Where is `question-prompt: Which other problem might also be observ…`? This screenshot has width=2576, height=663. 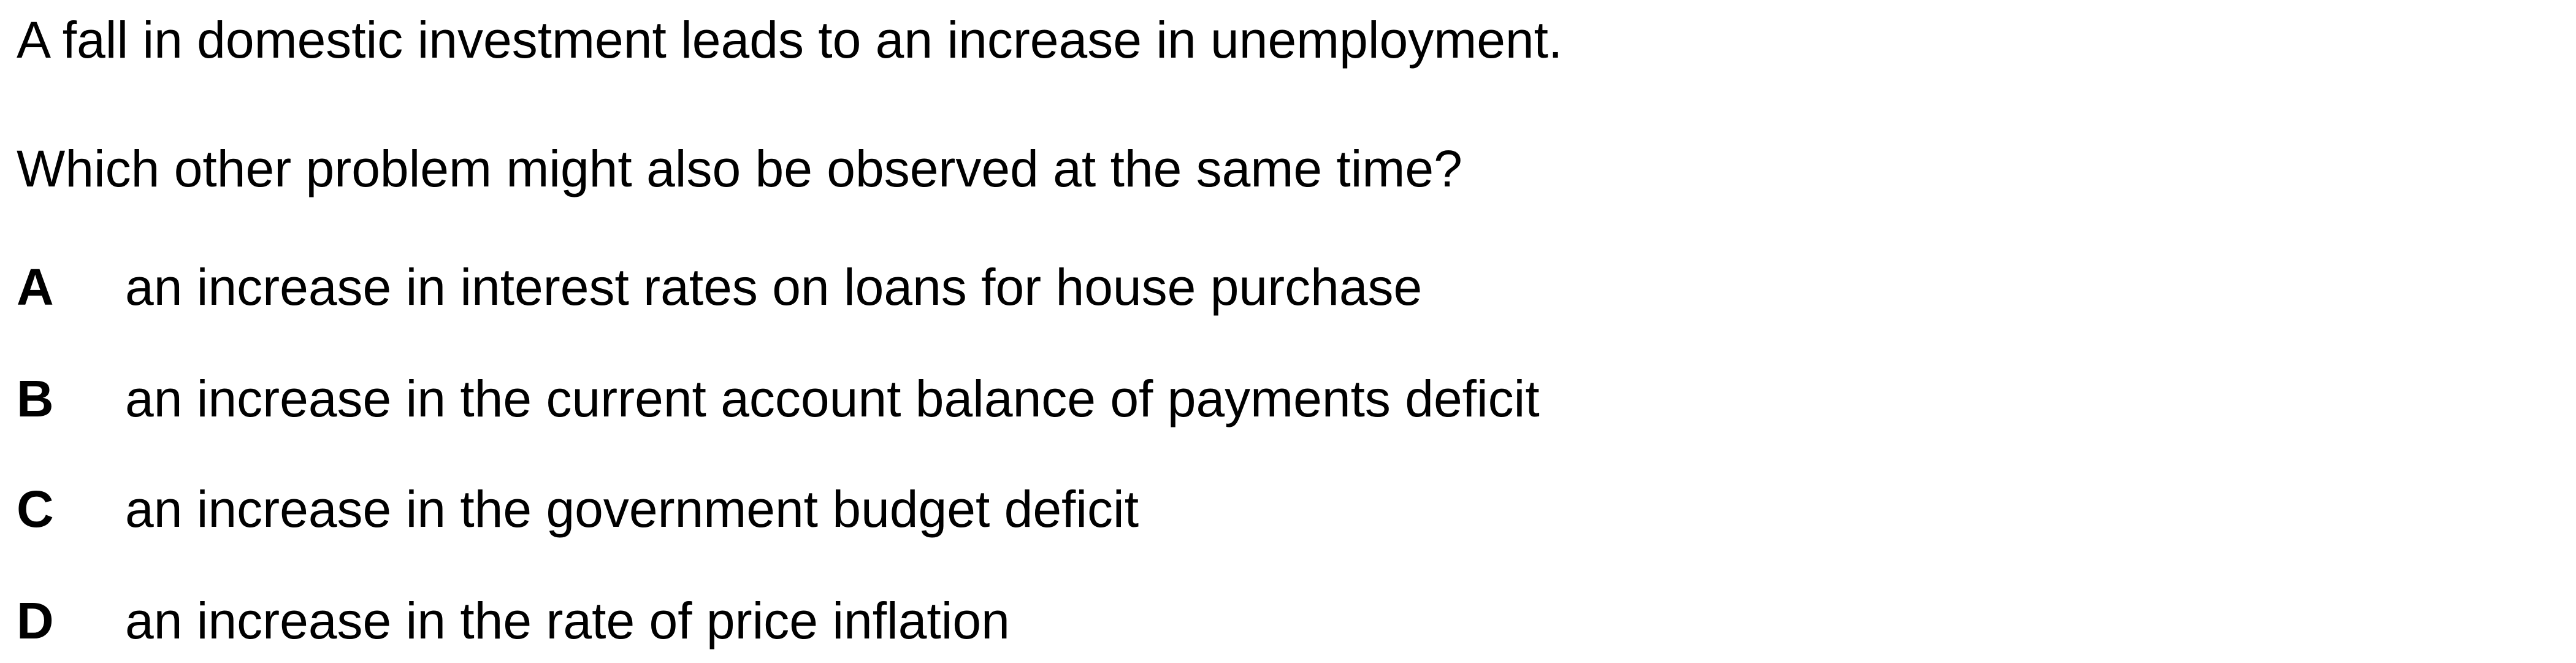
question-prompt: Which other problem might also be observ… is located at coordinates (739, 168).